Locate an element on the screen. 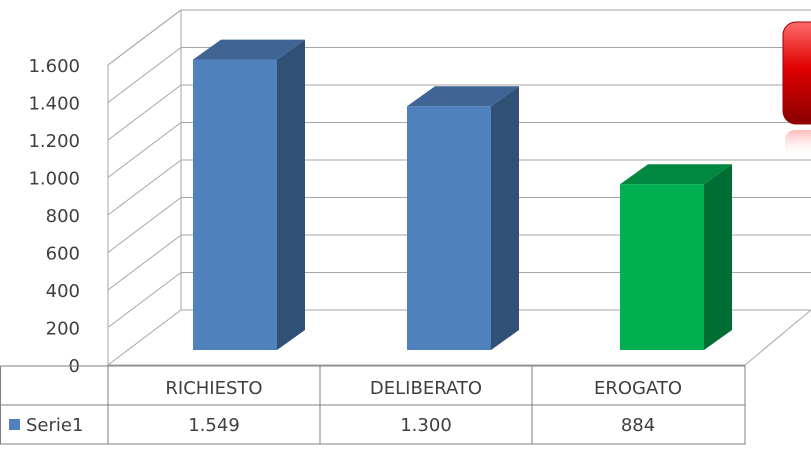  y-tick-label: 1.000 is located at coordinates (54, 179).